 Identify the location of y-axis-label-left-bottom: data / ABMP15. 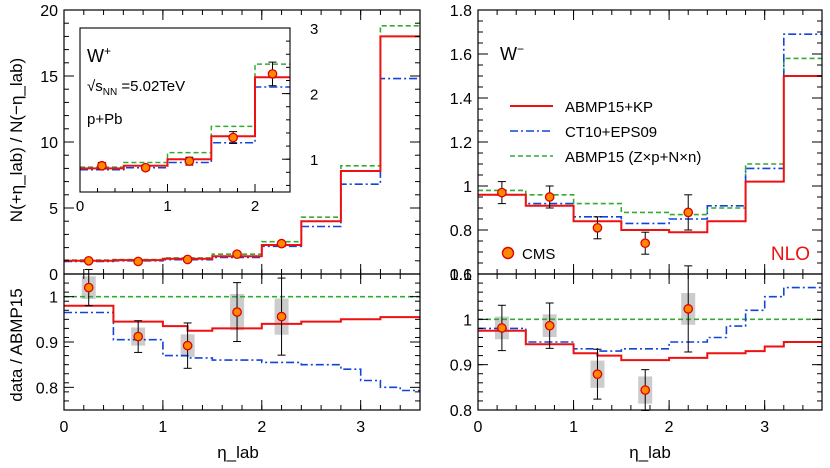
(16, 344).